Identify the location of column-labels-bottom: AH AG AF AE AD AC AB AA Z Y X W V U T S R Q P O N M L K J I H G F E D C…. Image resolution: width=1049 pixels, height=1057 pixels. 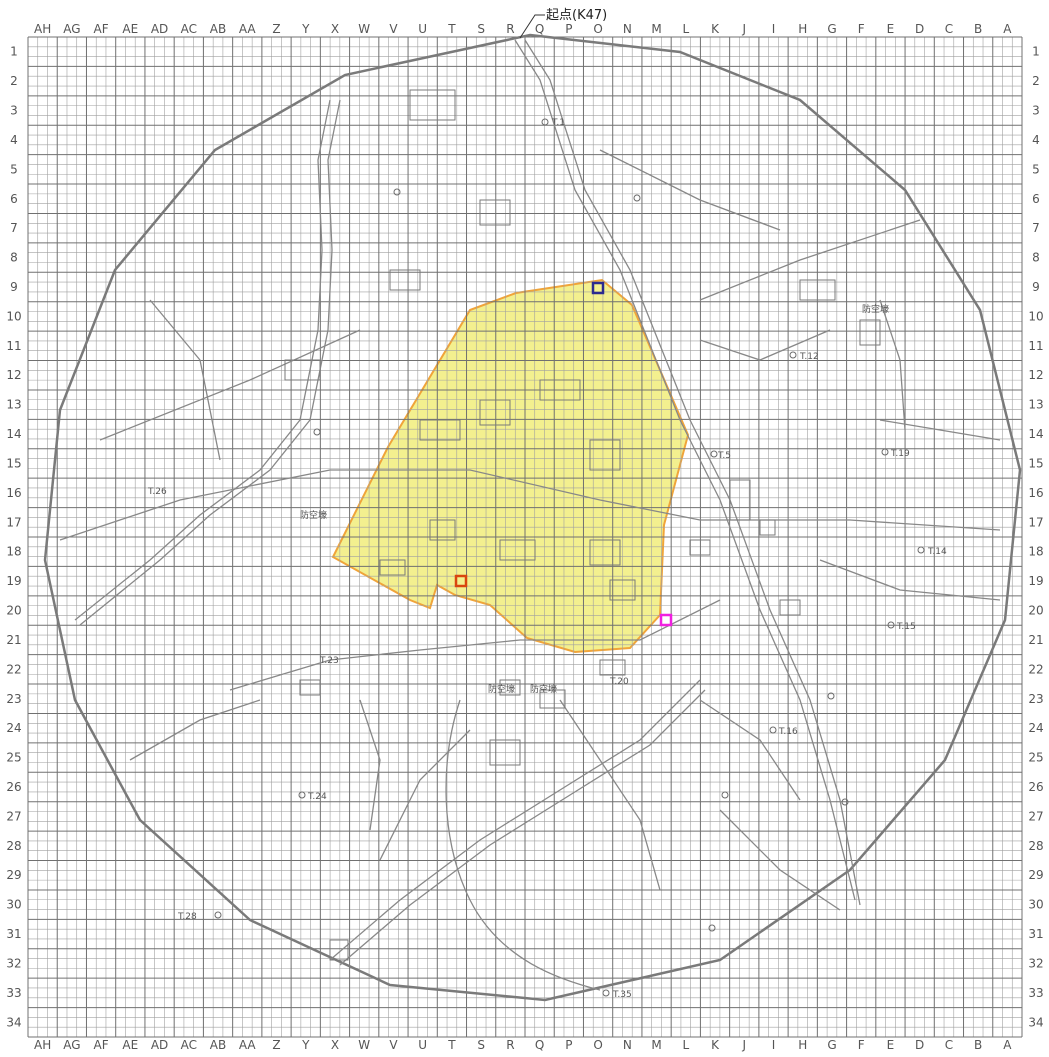
(523, 1045).